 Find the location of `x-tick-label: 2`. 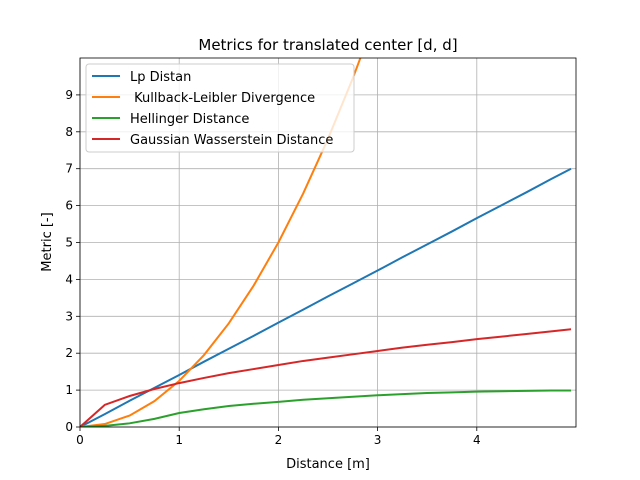

x-tick-label: 2 is located at coordinates (279, 440).